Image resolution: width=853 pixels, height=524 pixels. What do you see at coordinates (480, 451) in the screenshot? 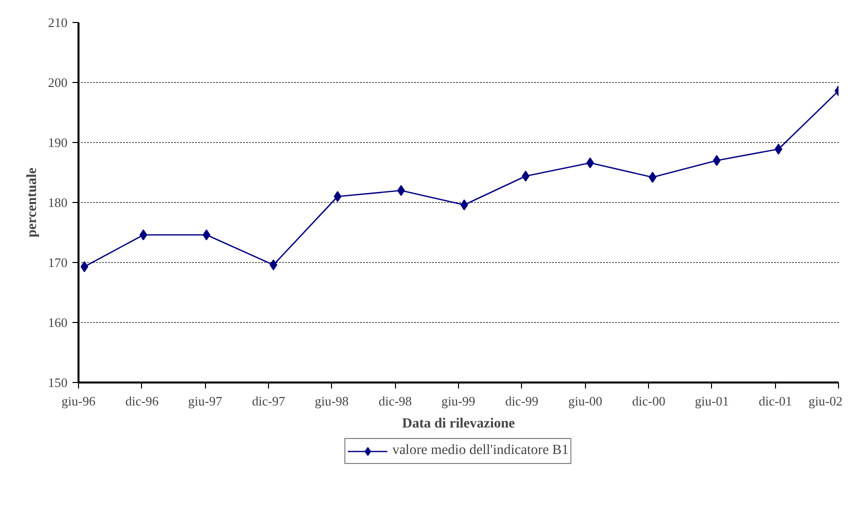
I see `legend-label: valore medio dell'indicatore B1` at bounding box center [480, 451].